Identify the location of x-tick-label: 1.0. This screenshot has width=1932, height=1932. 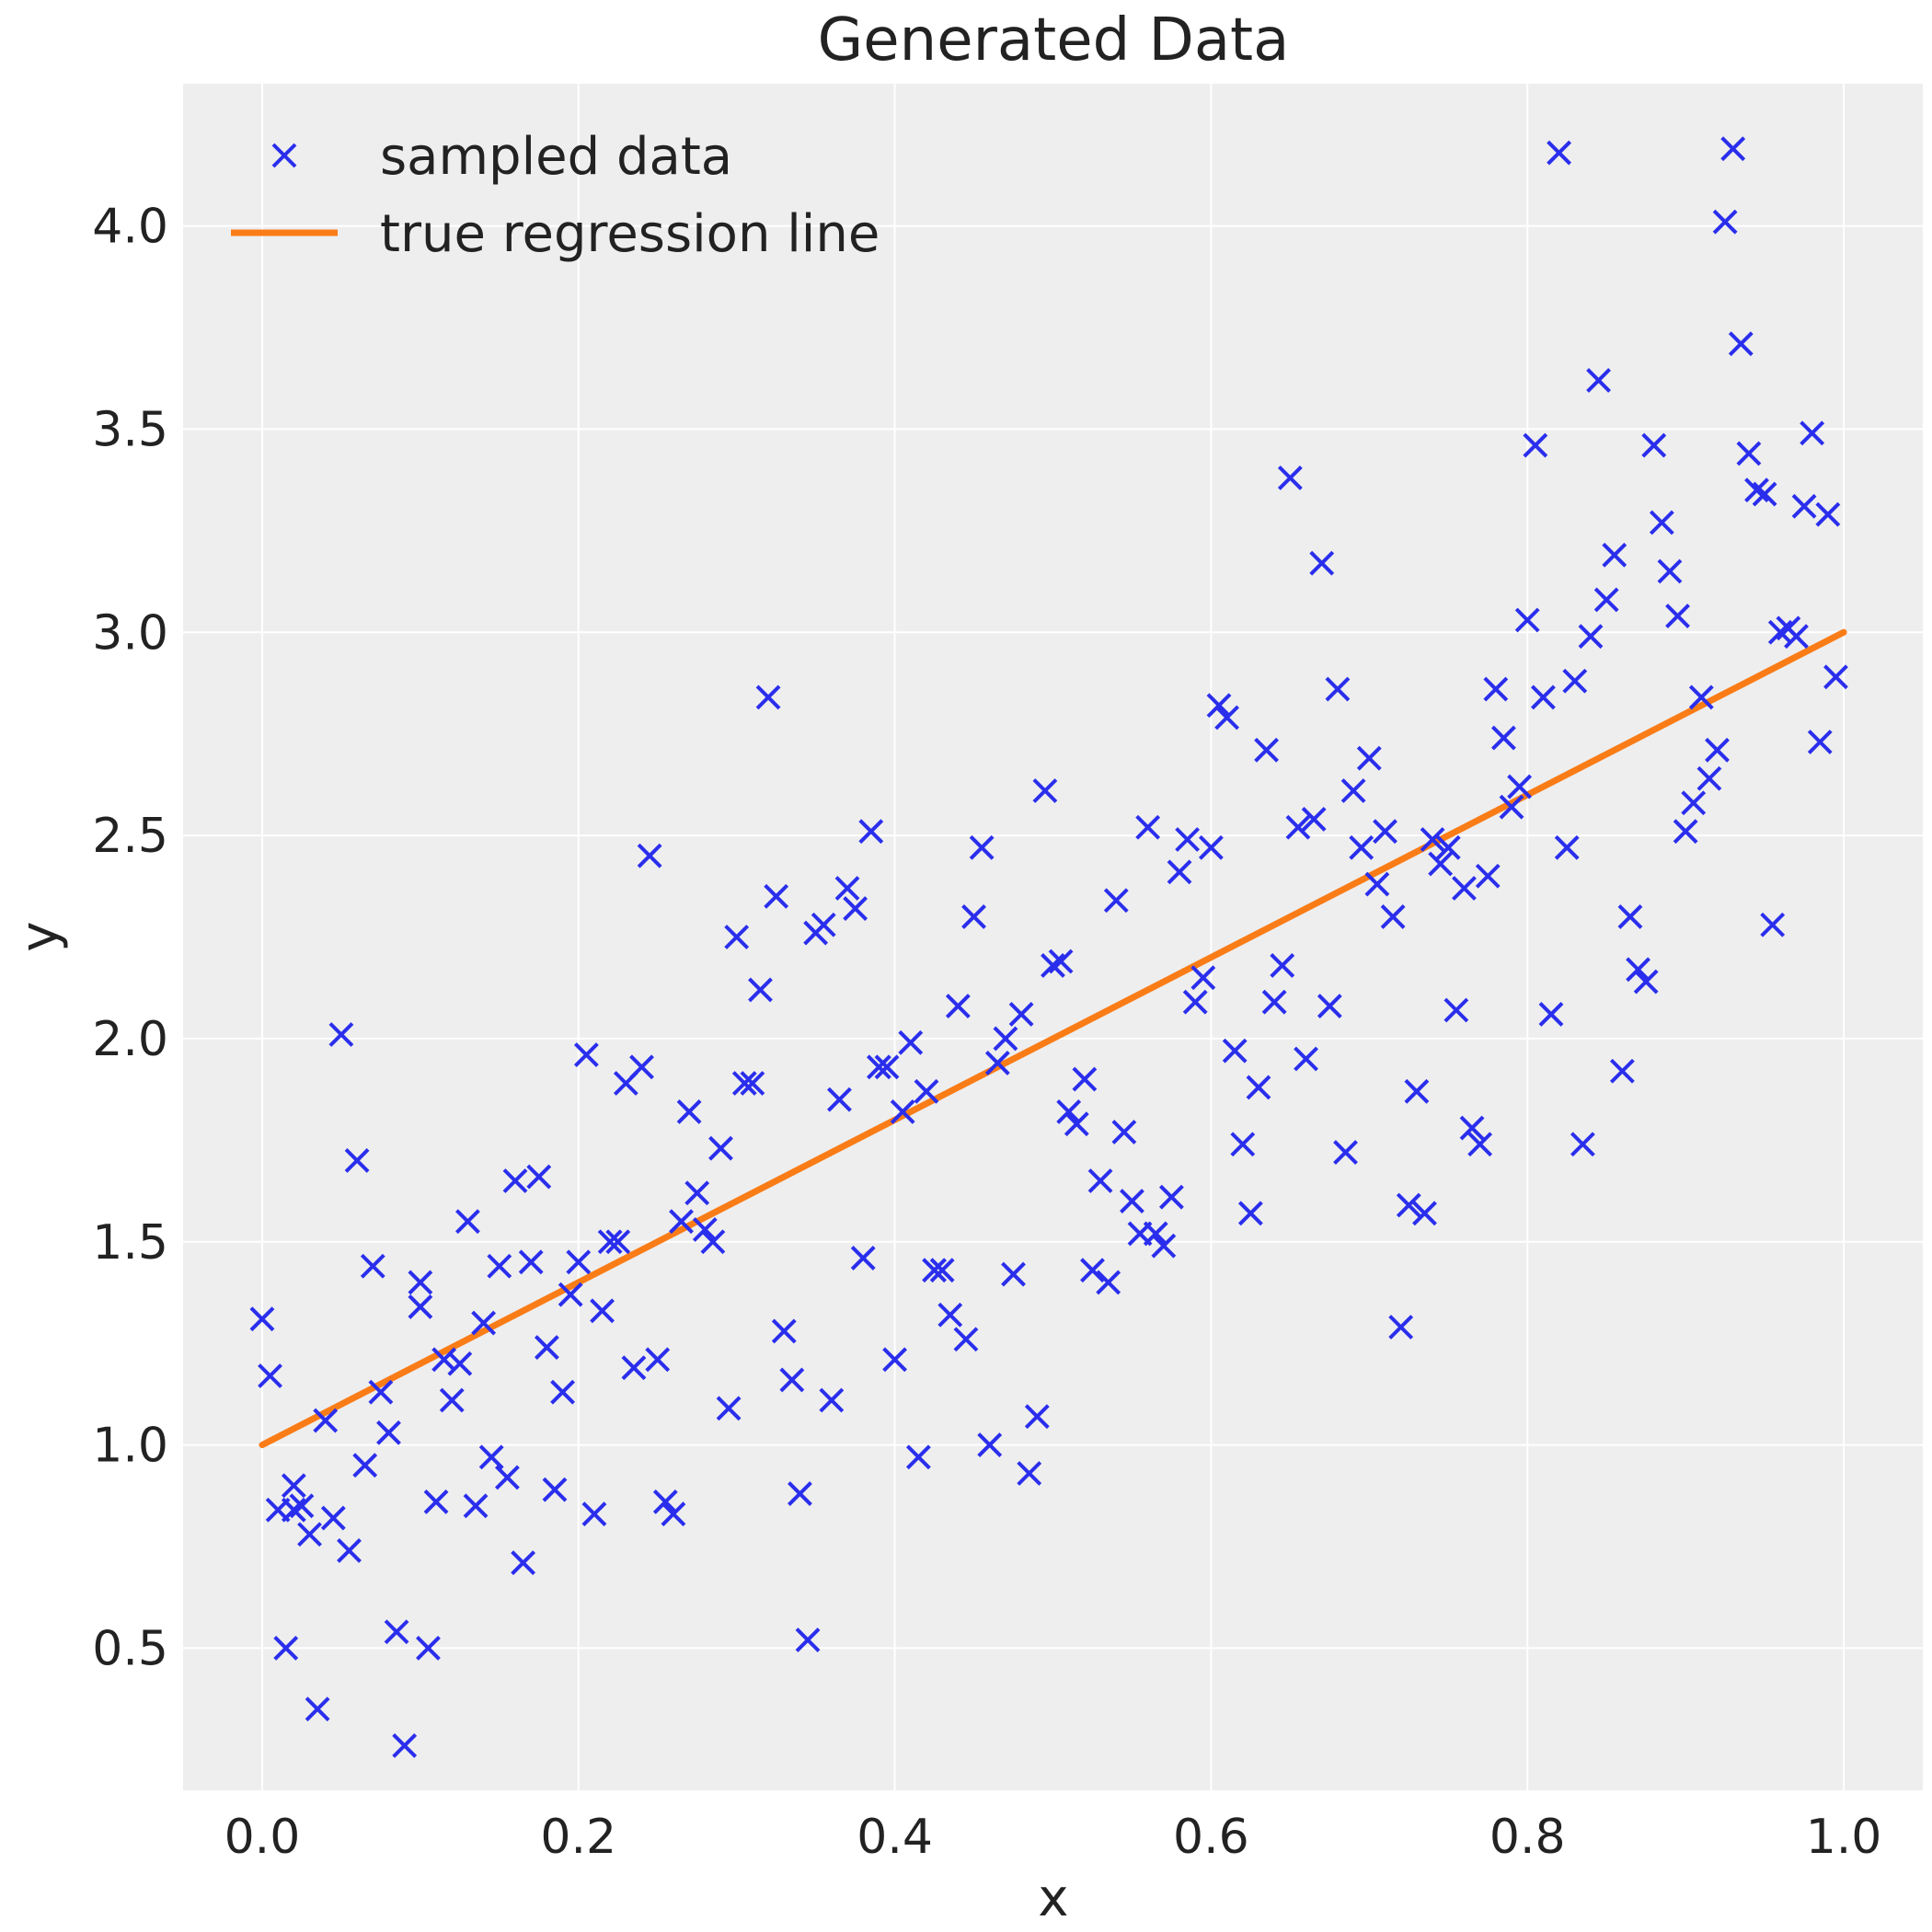
(1844, 1837).